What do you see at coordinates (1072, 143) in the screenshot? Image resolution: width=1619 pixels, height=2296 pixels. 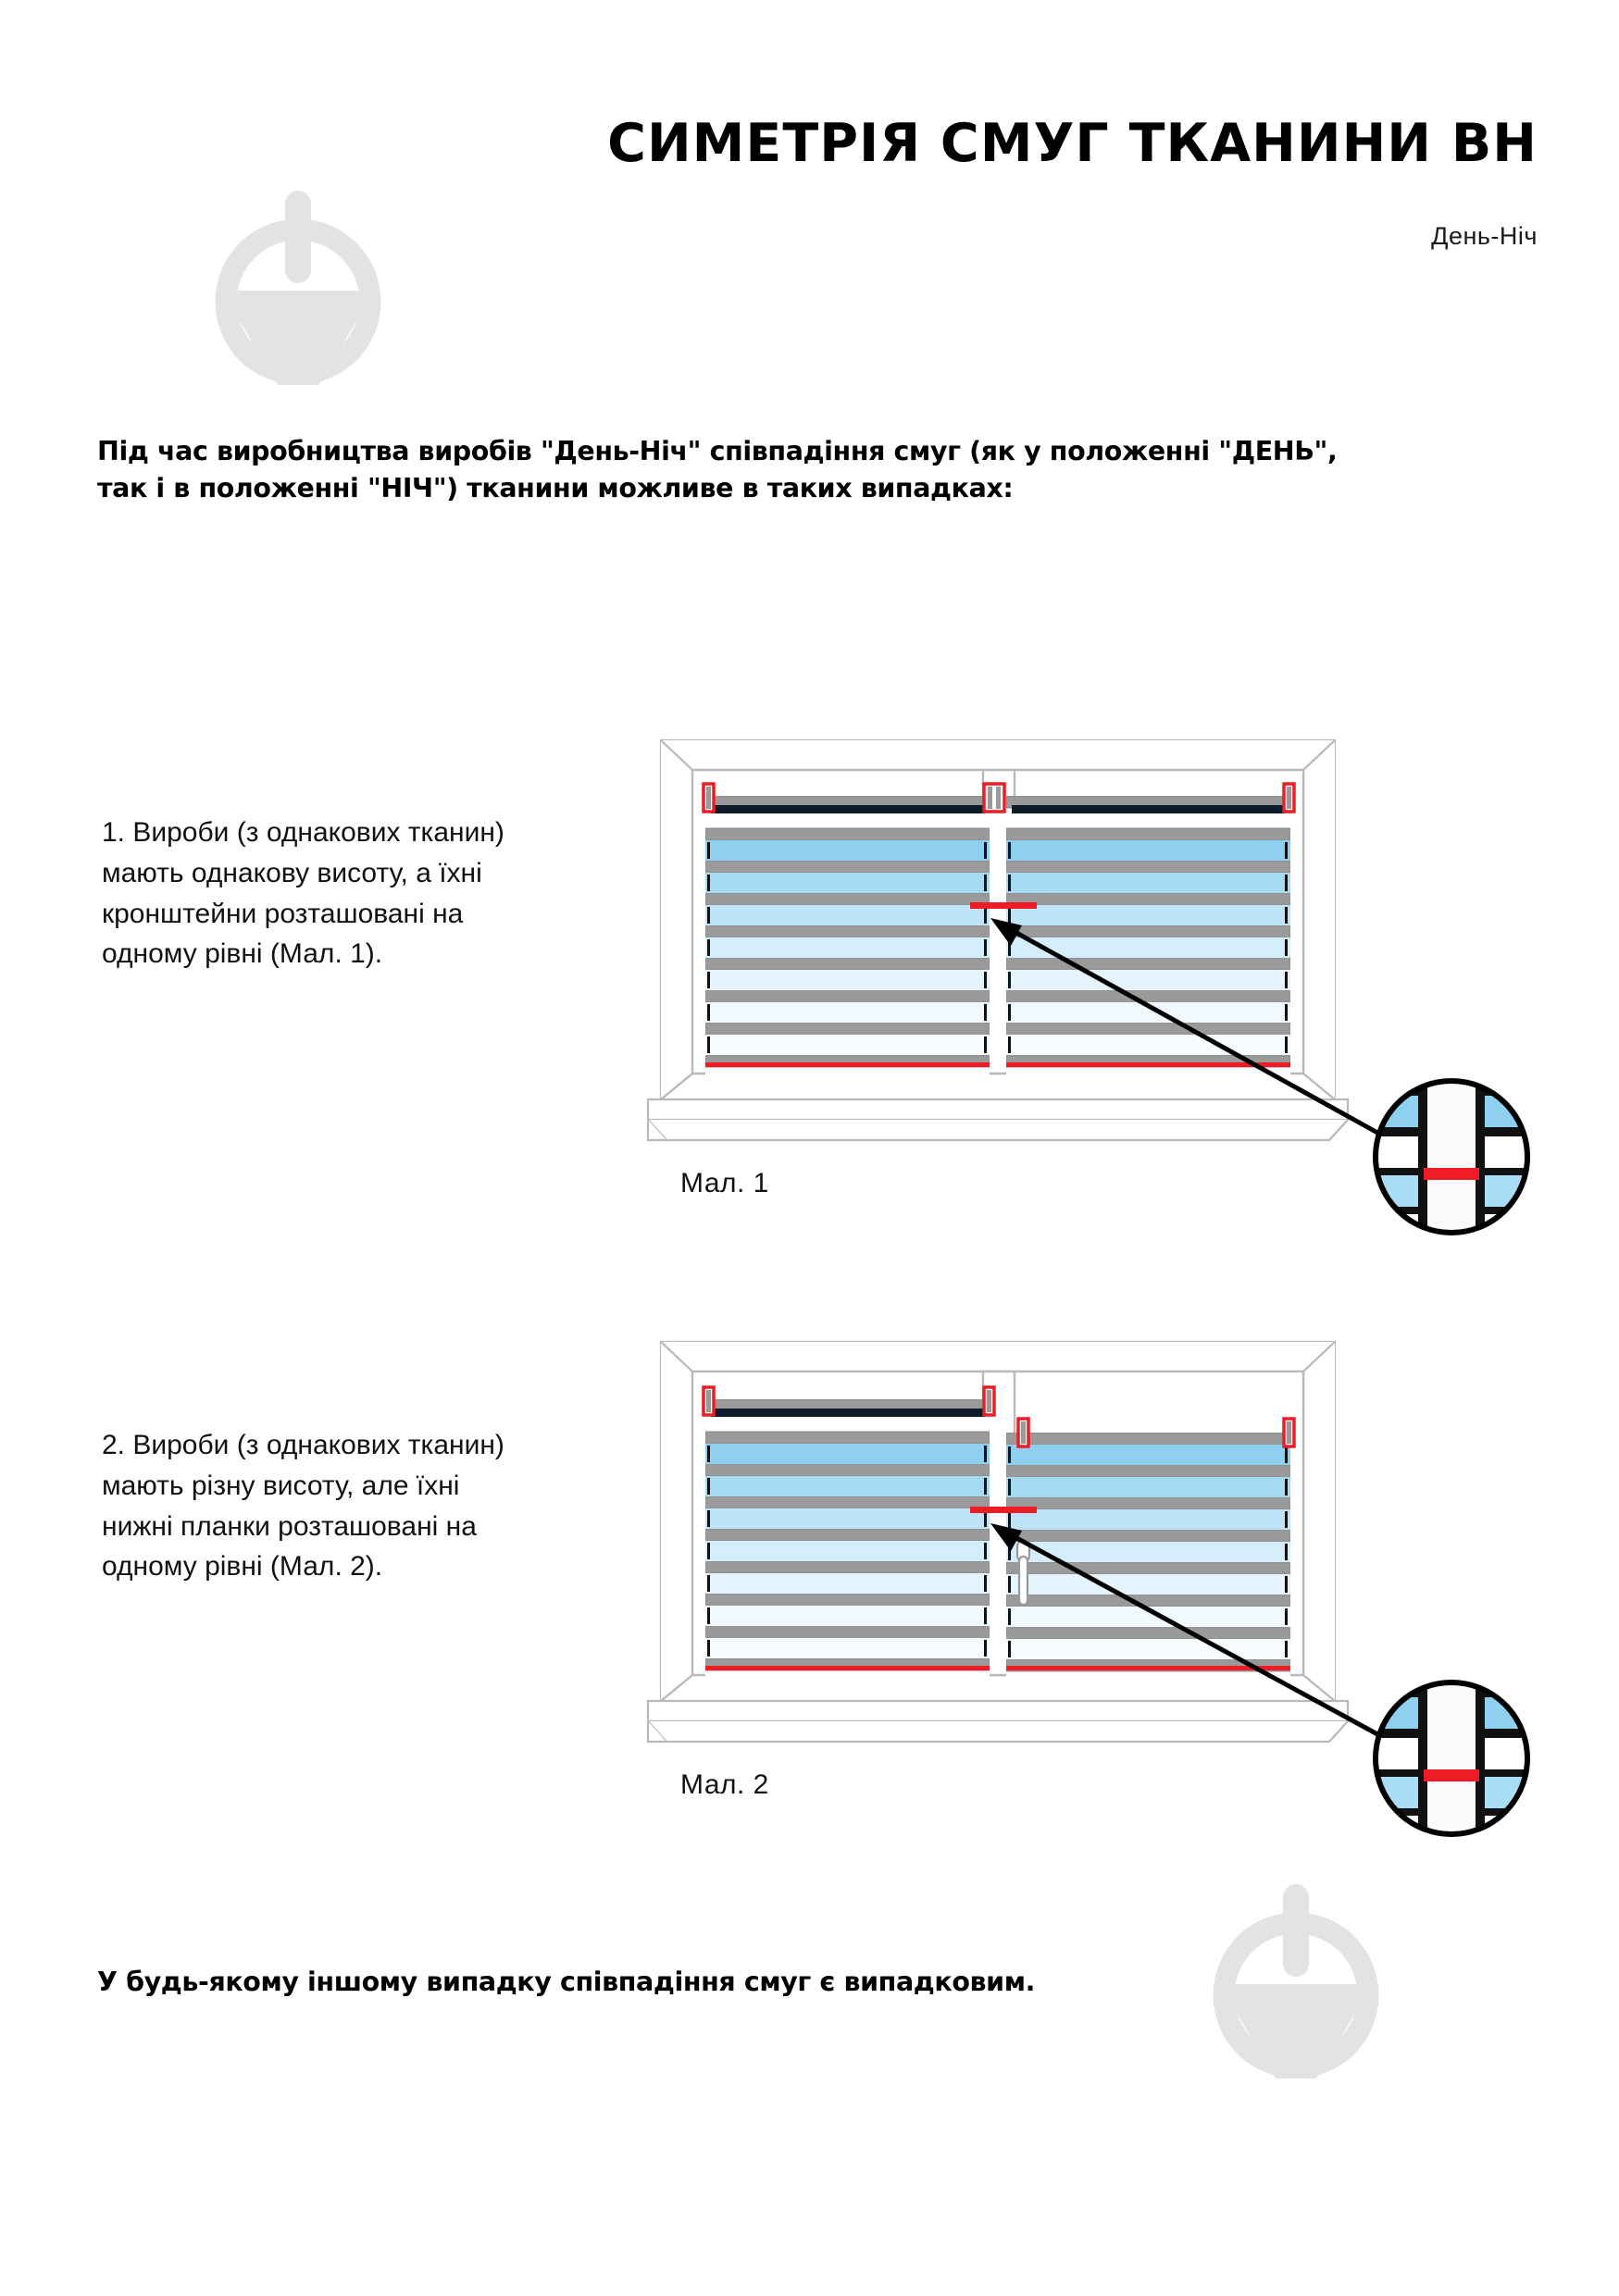 I see `page-title: СИМЕТРІЯ СМУГ ТКАНИНИ ВН` at bounding box center [1072, 143].